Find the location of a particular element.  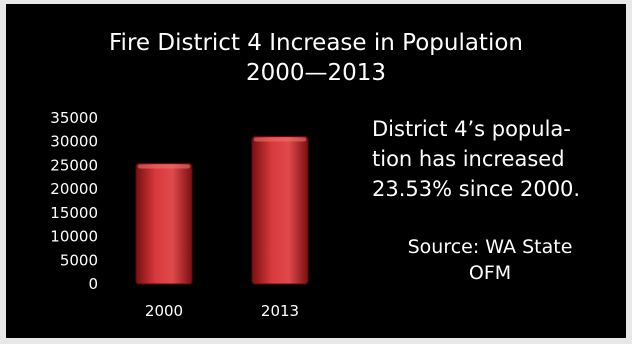

x-category-label: 2013 is located at coordinates (280, 311).